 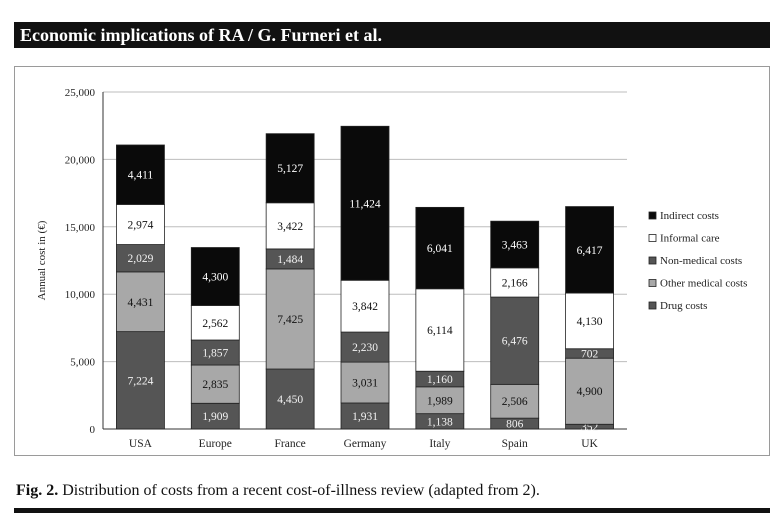 I want to click on data-label: 5,127, so click(x=290, y=169).